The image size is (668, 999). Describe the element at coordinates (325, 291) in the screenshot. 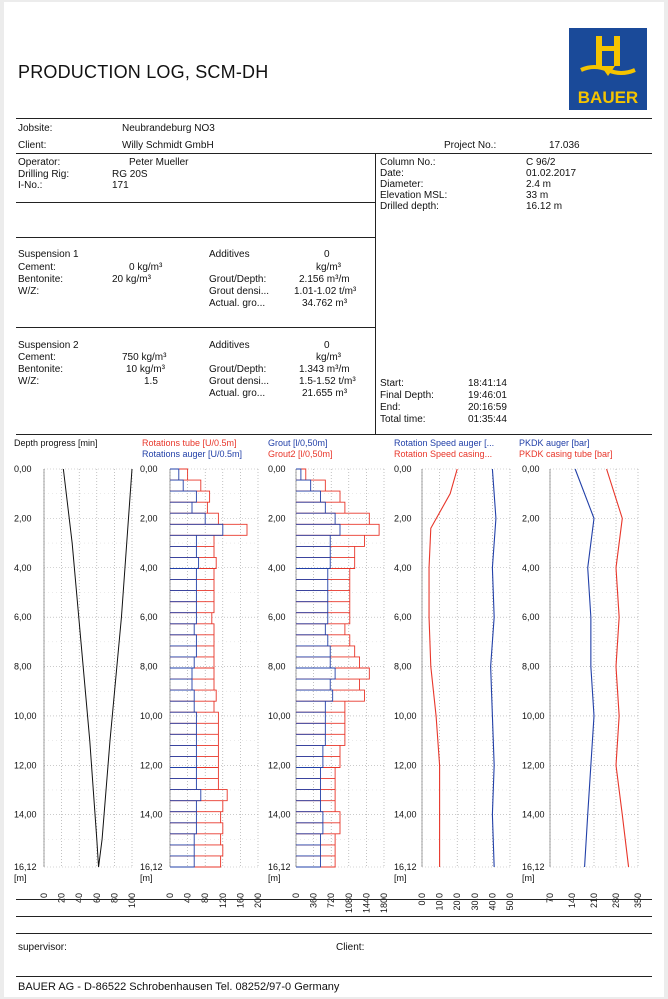

I see `suspension1-grout-density-value: 1.01-1.02 t/m³` at that location.